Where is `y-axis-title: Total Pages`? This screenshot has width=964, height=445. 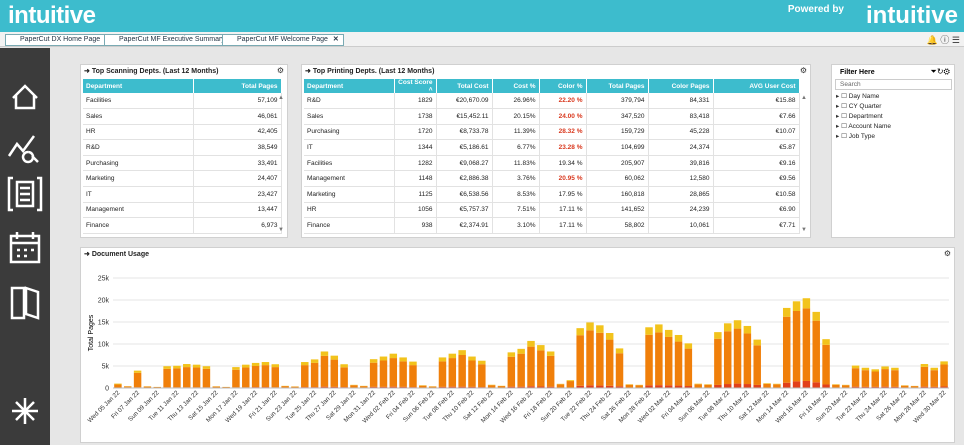 y-axis-title: Total Pages is located at coordinates (91, 332).